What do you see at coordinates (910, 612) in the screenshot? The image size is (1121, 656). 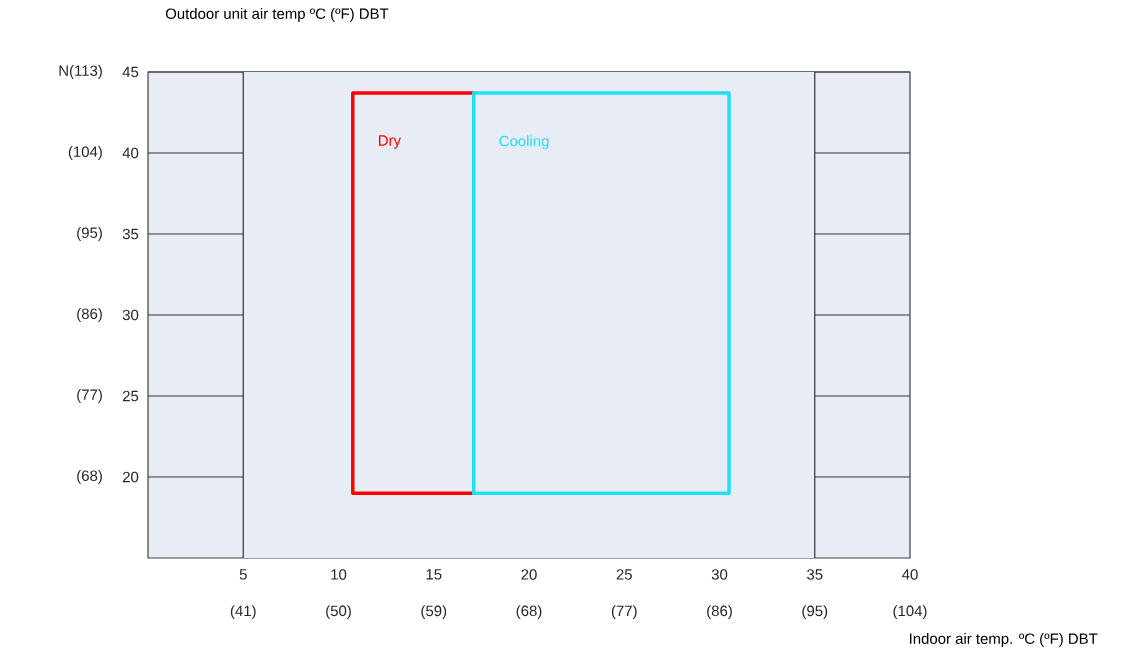 I see `x2-tick-label: (104)` at bounding box center [910, 612].